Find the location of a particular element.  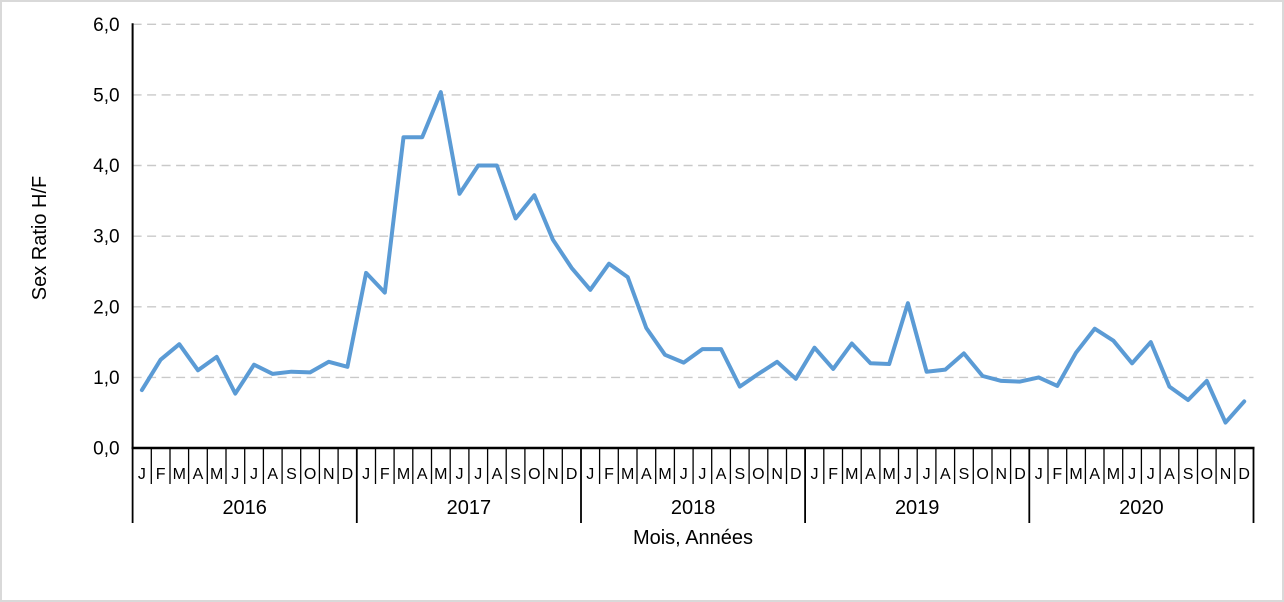

y-tick-label: 0,0 is located at coordinates (106, 449).